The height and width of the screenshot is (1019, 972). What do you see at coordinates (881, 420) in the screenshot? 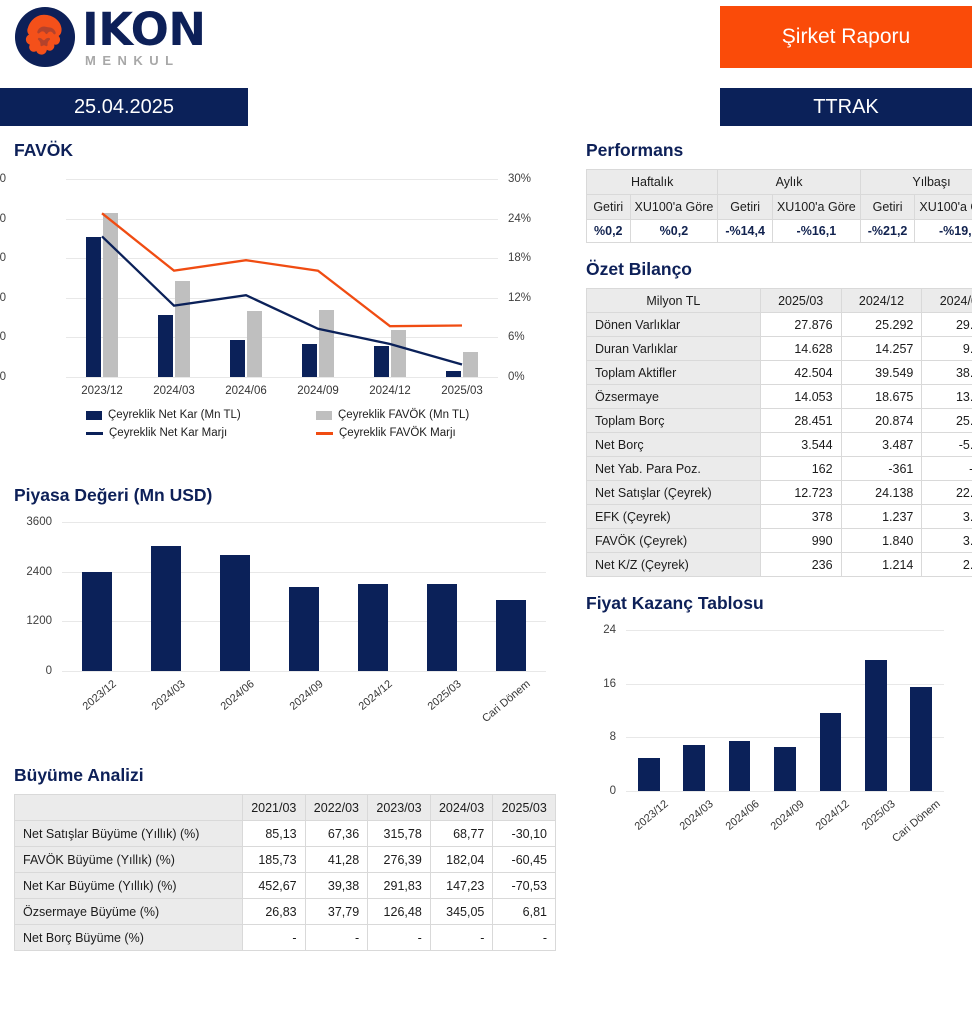
I see `bilanco-cell: 20.874` at bounding box center [881, 420].